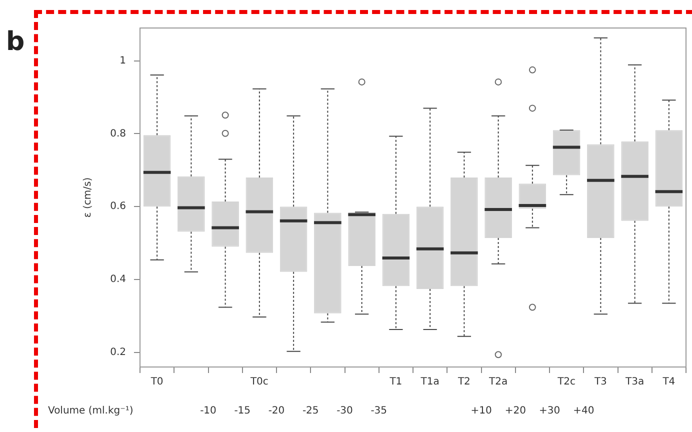  What do you see at coordinates (583, 411) in the screenshot?
I see `text: +40` at bounding box center [583, 411].